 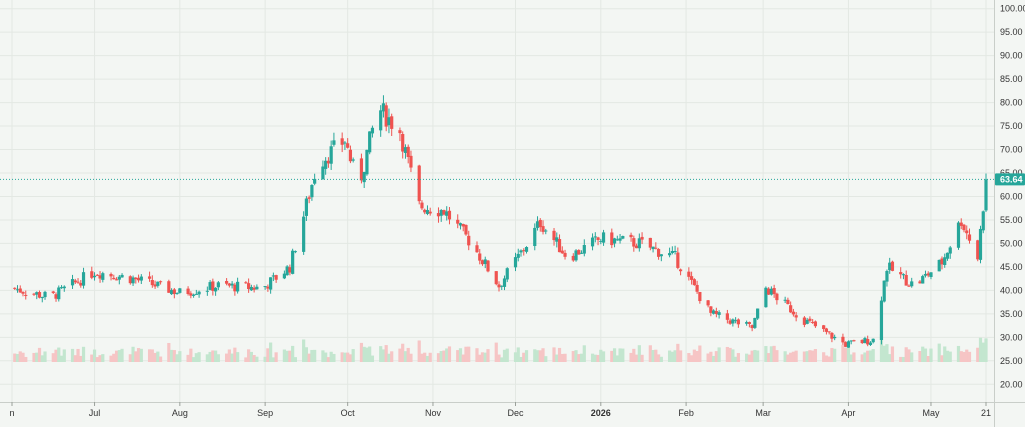 What do you see at coordinates (1012, 9) in the screenshot?
I see `y-tick-label: 100.00` at bounding box center [1012, 9].